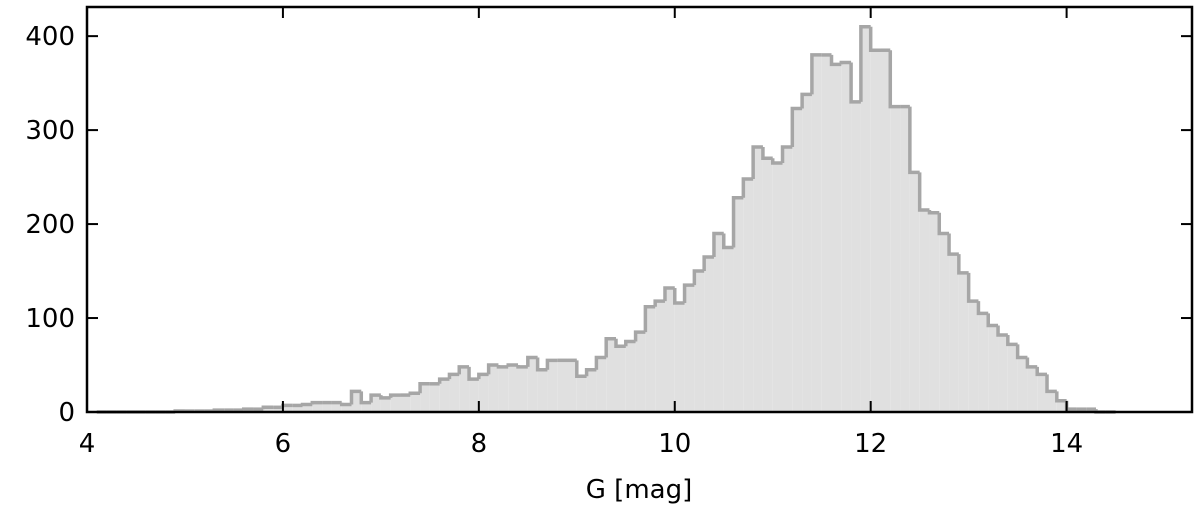 The height and width of the screenshot is (516, 1200). What do you see at coordinates (639, 490) in the screenshot?
I see `x-axis-label: G [mag]` at bounding box center [639, 490].